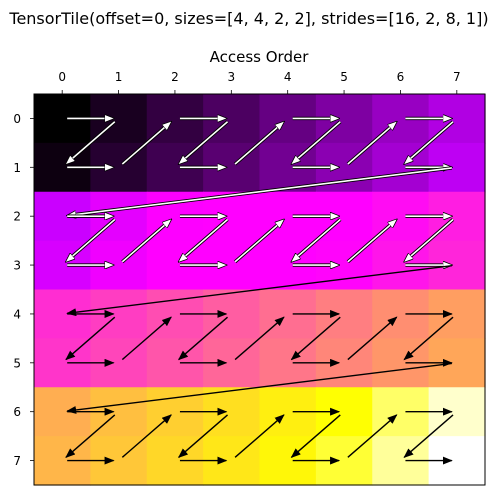 Image resolution: width=500 pixels, height=500 pixels. What do you see at coordinates (17, 412) in the screenshot?
I see `y-tick-label: 6` at bounding box center [17, 412].